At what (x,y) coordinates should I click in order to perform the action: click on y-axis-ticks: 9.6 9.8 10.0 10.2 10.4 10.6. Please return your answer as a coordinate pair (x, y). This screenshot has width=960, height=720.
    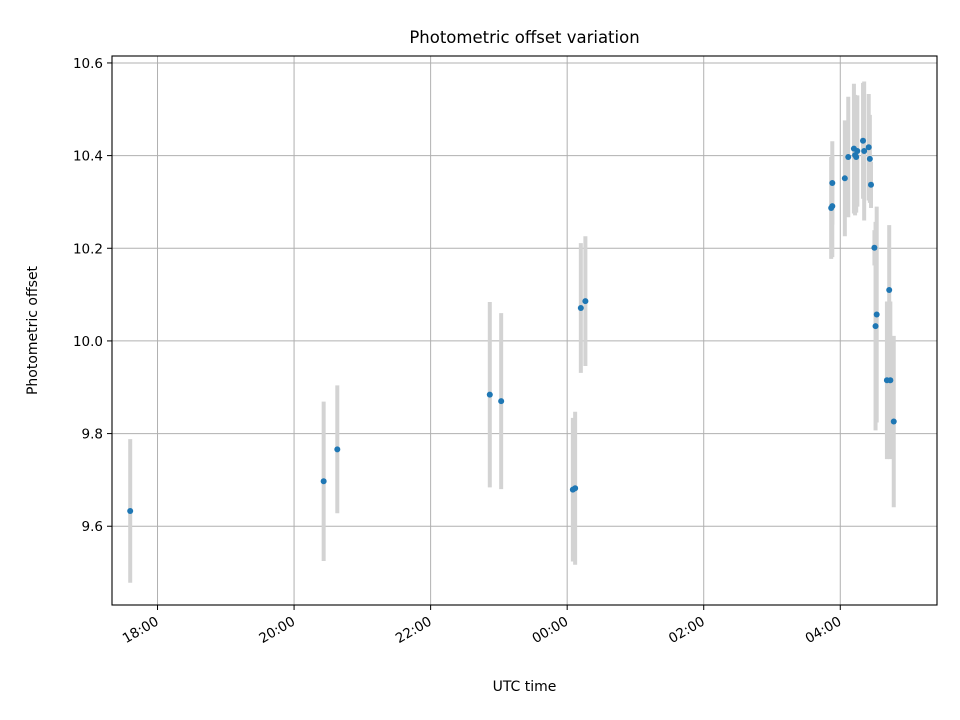
    Looking at the image, I should click on (92, 295).